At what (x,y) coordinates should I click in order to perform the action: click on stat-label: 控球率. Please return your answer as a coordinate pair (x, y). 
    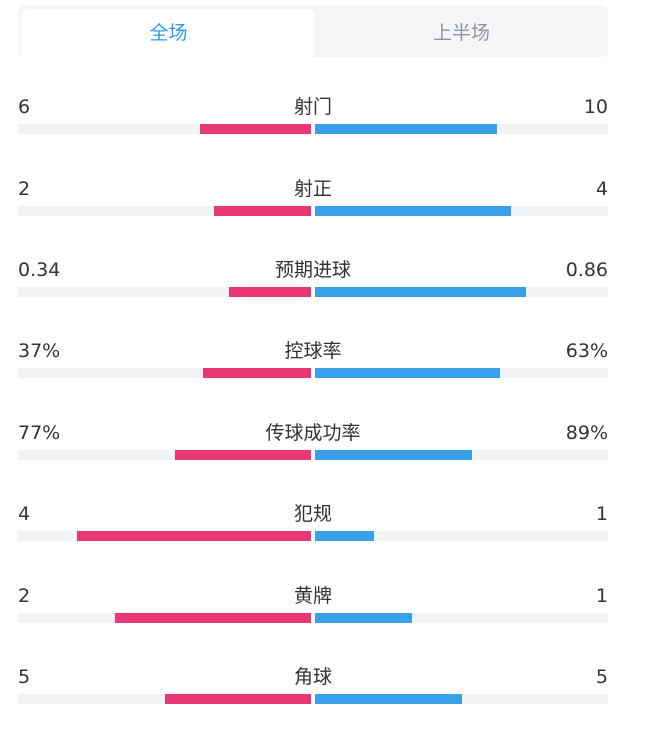
    Looking at the image, I should click on (313, 351).